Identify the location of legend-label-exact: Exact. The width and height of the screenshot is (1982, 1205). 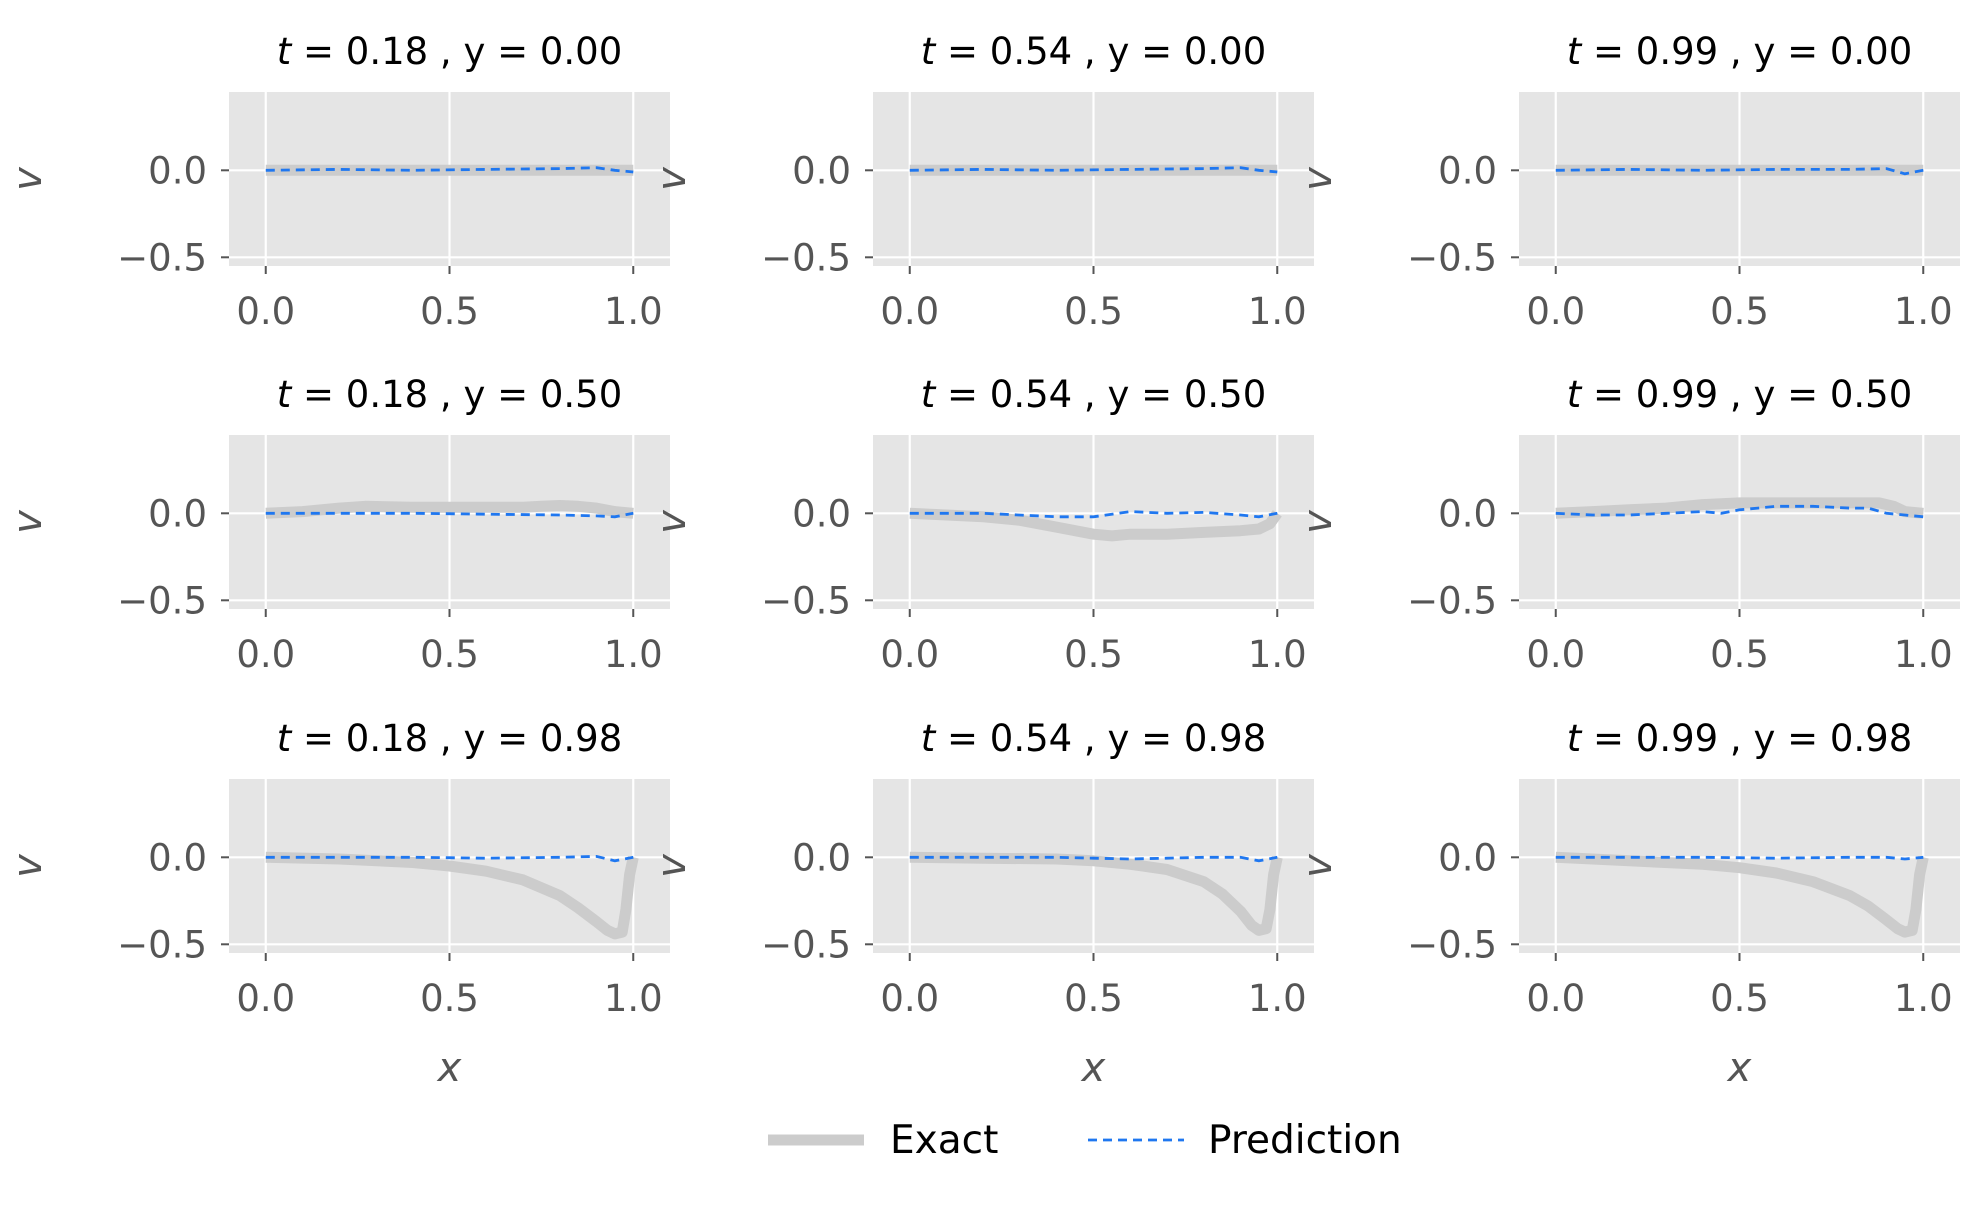
(944, 1140).